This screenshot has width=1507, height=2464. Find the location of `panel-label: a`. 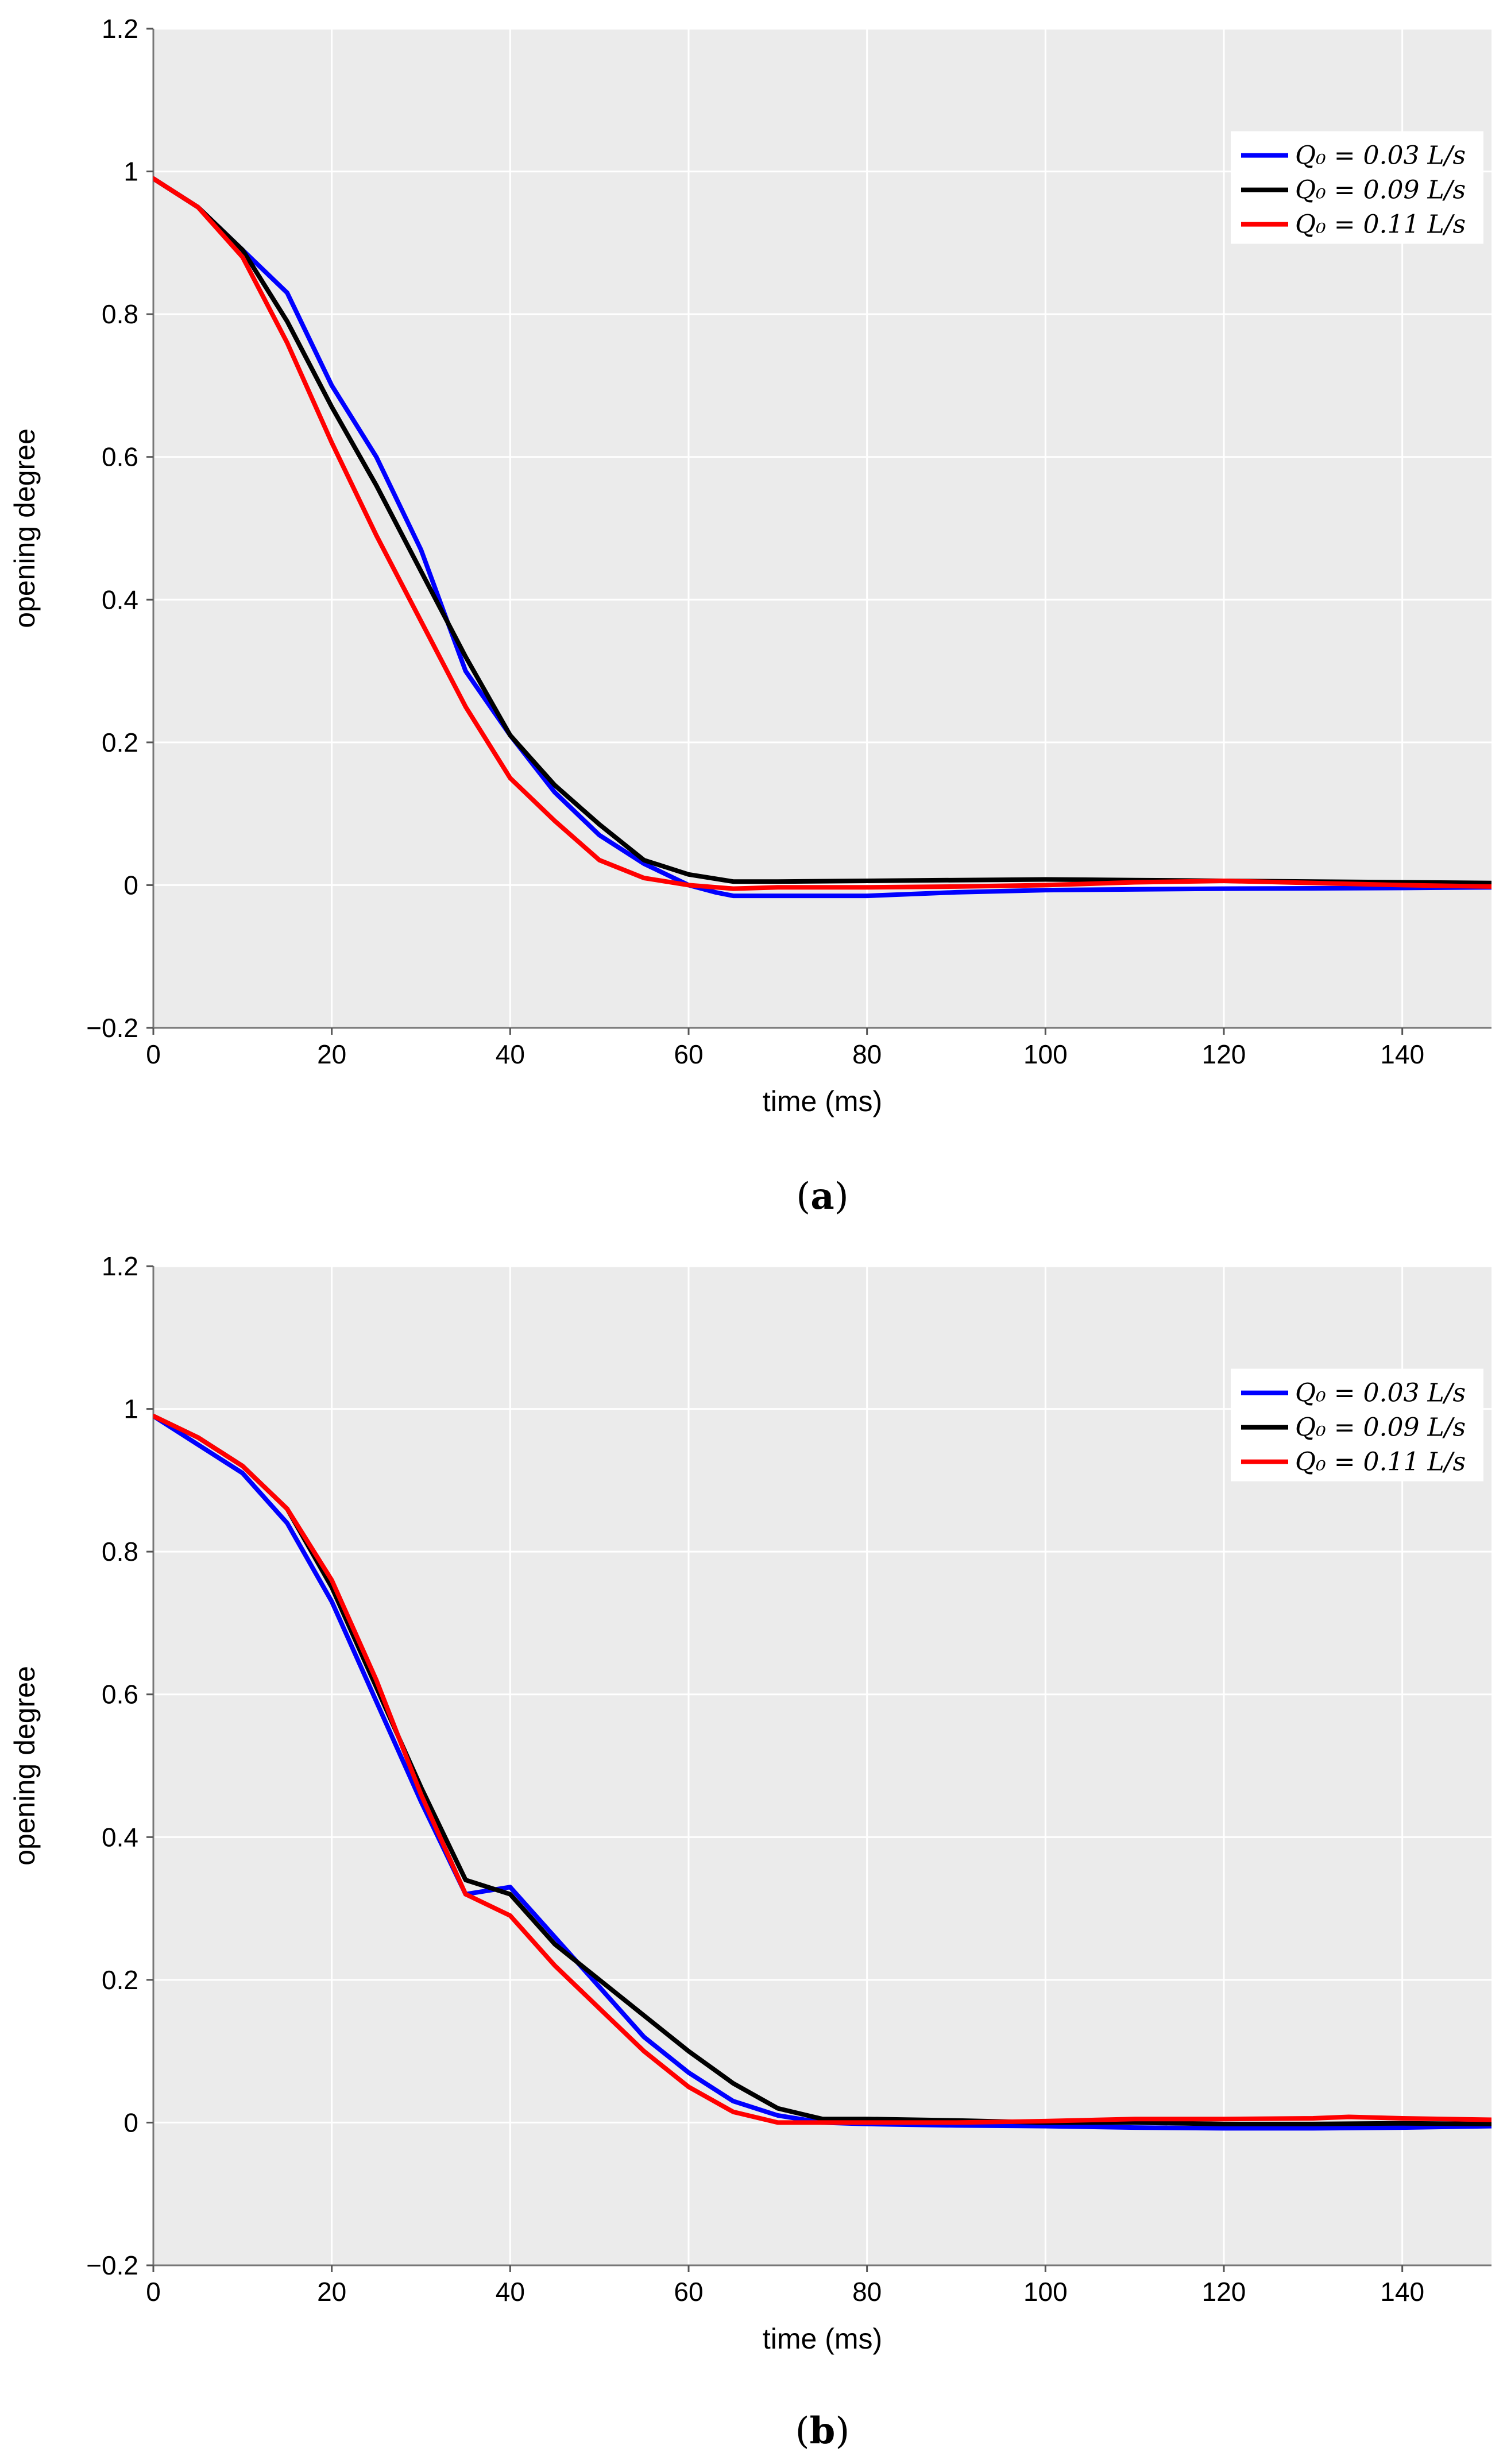

panel-label: a is located at coordinates (822, 1196).